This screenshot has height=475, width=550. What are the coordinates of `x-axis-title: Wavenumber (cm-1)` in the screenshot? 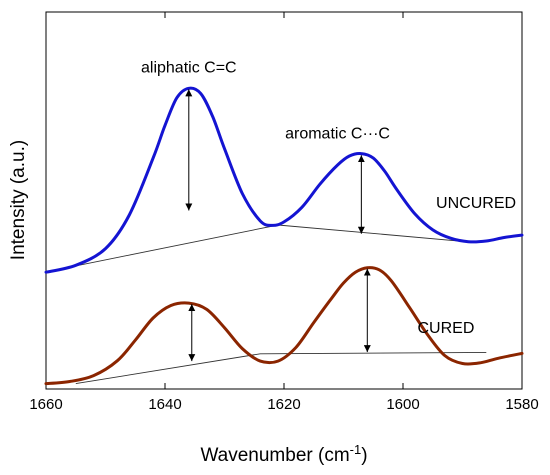 It's located at (283, 454).